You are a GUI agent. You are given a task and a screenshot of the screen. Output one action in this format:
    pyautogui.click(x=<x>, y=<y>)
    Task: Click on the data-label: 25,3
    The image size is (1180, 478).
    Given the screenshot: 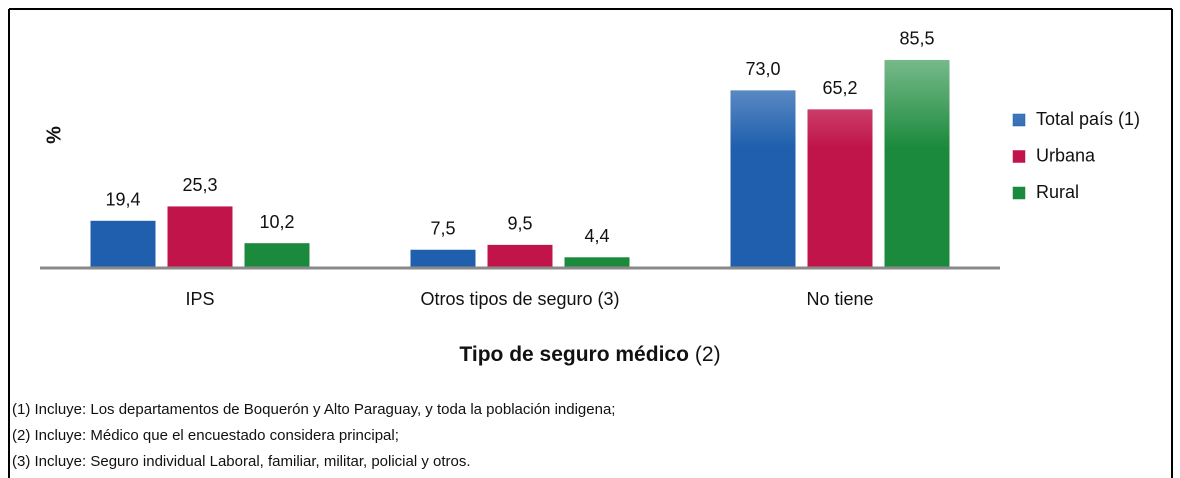 What is the action you would take?
    pyautogui.click(x=199, y=185)
    